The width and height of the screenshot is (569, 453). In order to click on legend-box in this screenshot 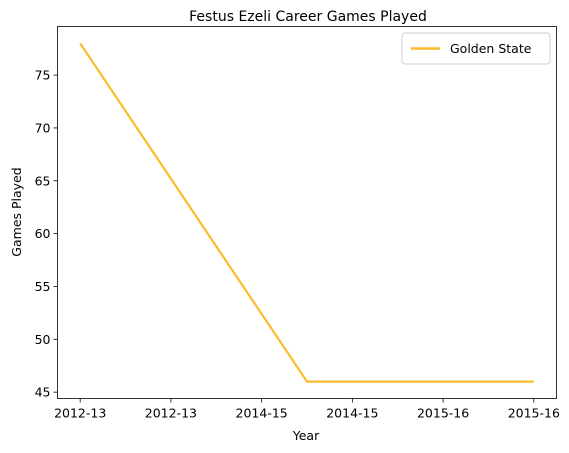, I will do `click(476, 48)`.